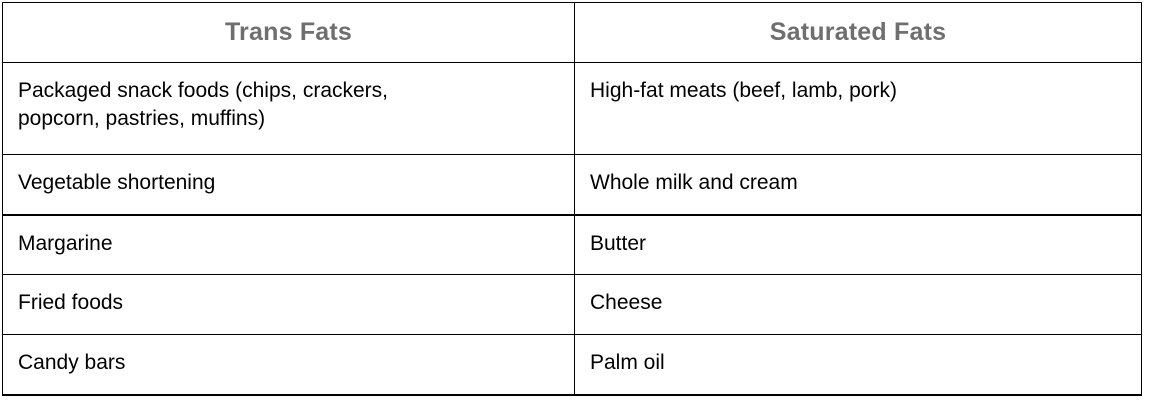 Image resolution: width=1150 pixels, height=401 pixels. What do you see at coordinates (858, 365) in the screenshot?
I see `cell-saturated-fats: Palm oil` at bounding box center [858, 365].